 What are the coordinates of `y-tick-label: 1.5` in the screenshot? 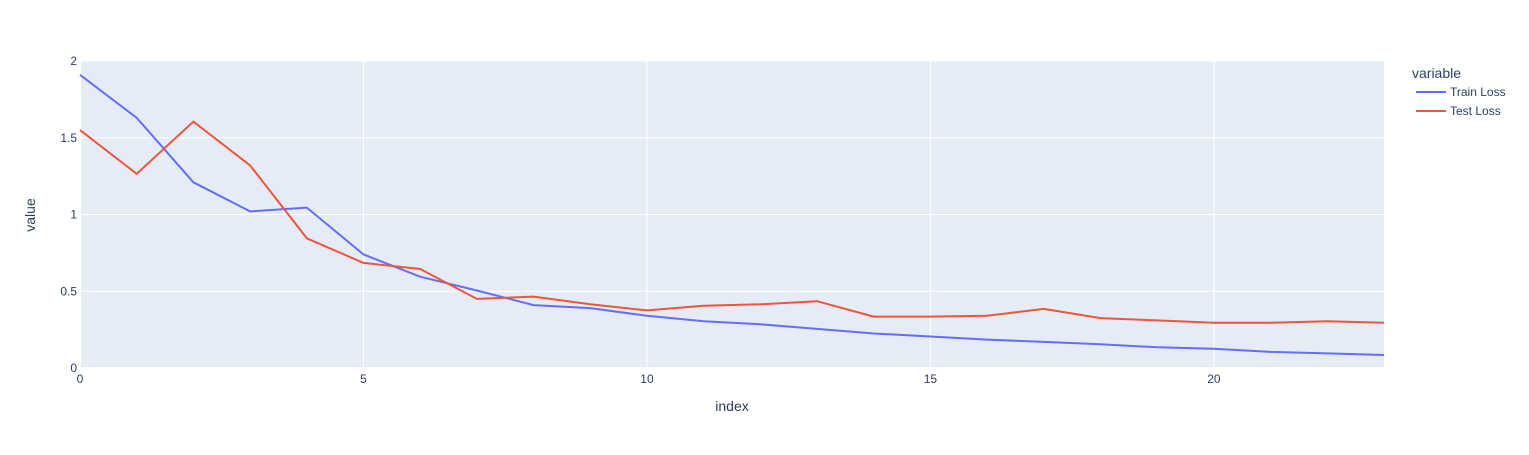 It's located at (68, 138).